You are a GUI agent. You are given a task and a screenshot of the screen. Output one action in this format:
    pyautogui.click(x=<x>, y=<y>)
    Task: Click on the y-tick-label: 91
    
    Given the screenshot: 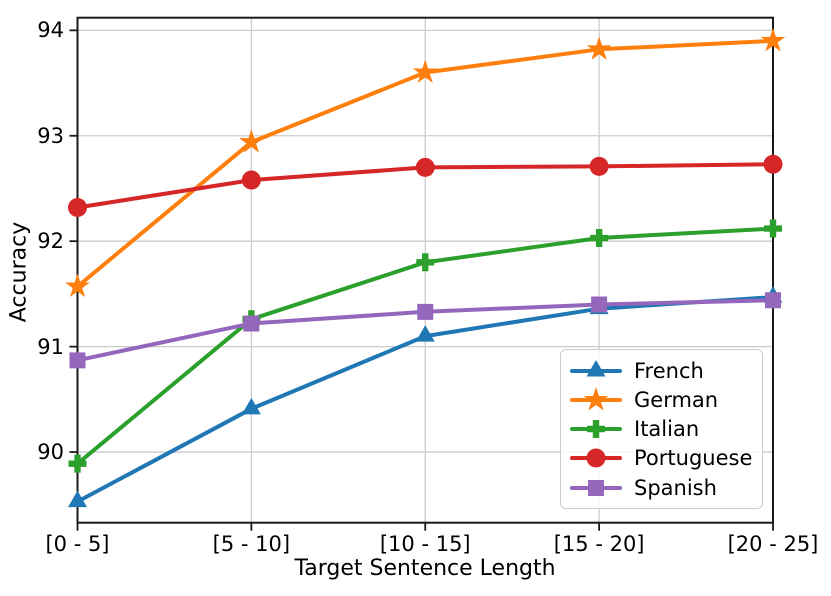 What is the action you would take?
    pyautogui.click(x=50, y=346)
    